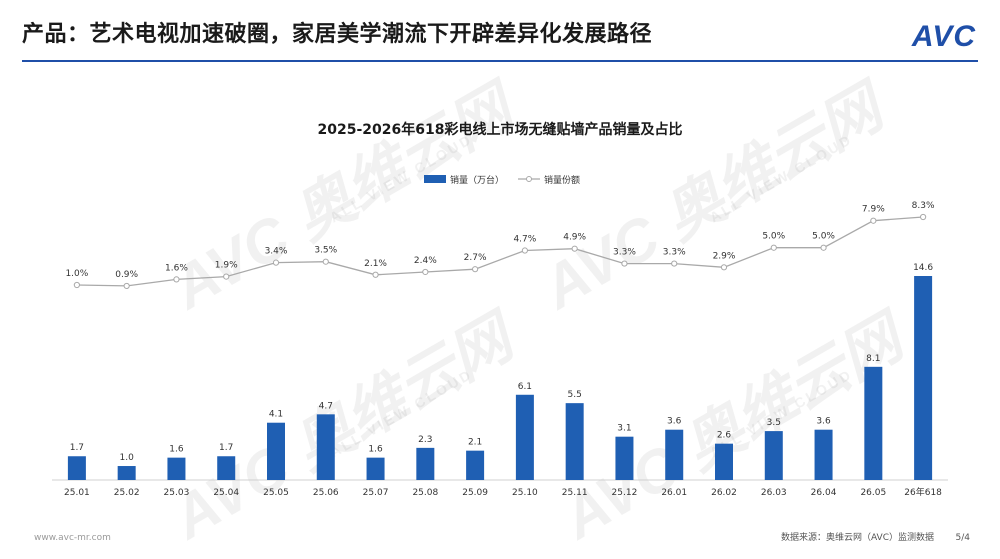  Describe the element at coordinates (76, 274) in the screenshot. I see `share-data-label: 1.0%` at that location.